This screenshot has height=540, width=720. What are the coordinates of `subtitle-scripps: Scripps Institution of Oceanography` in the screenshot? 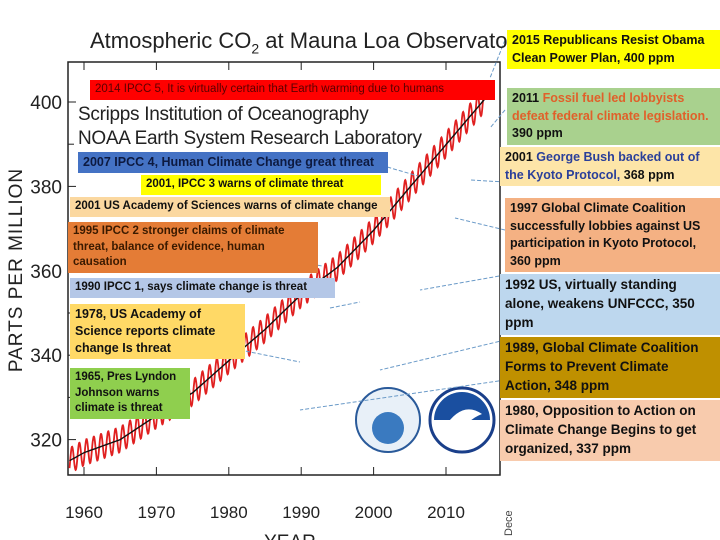 It's located at (223, 114).